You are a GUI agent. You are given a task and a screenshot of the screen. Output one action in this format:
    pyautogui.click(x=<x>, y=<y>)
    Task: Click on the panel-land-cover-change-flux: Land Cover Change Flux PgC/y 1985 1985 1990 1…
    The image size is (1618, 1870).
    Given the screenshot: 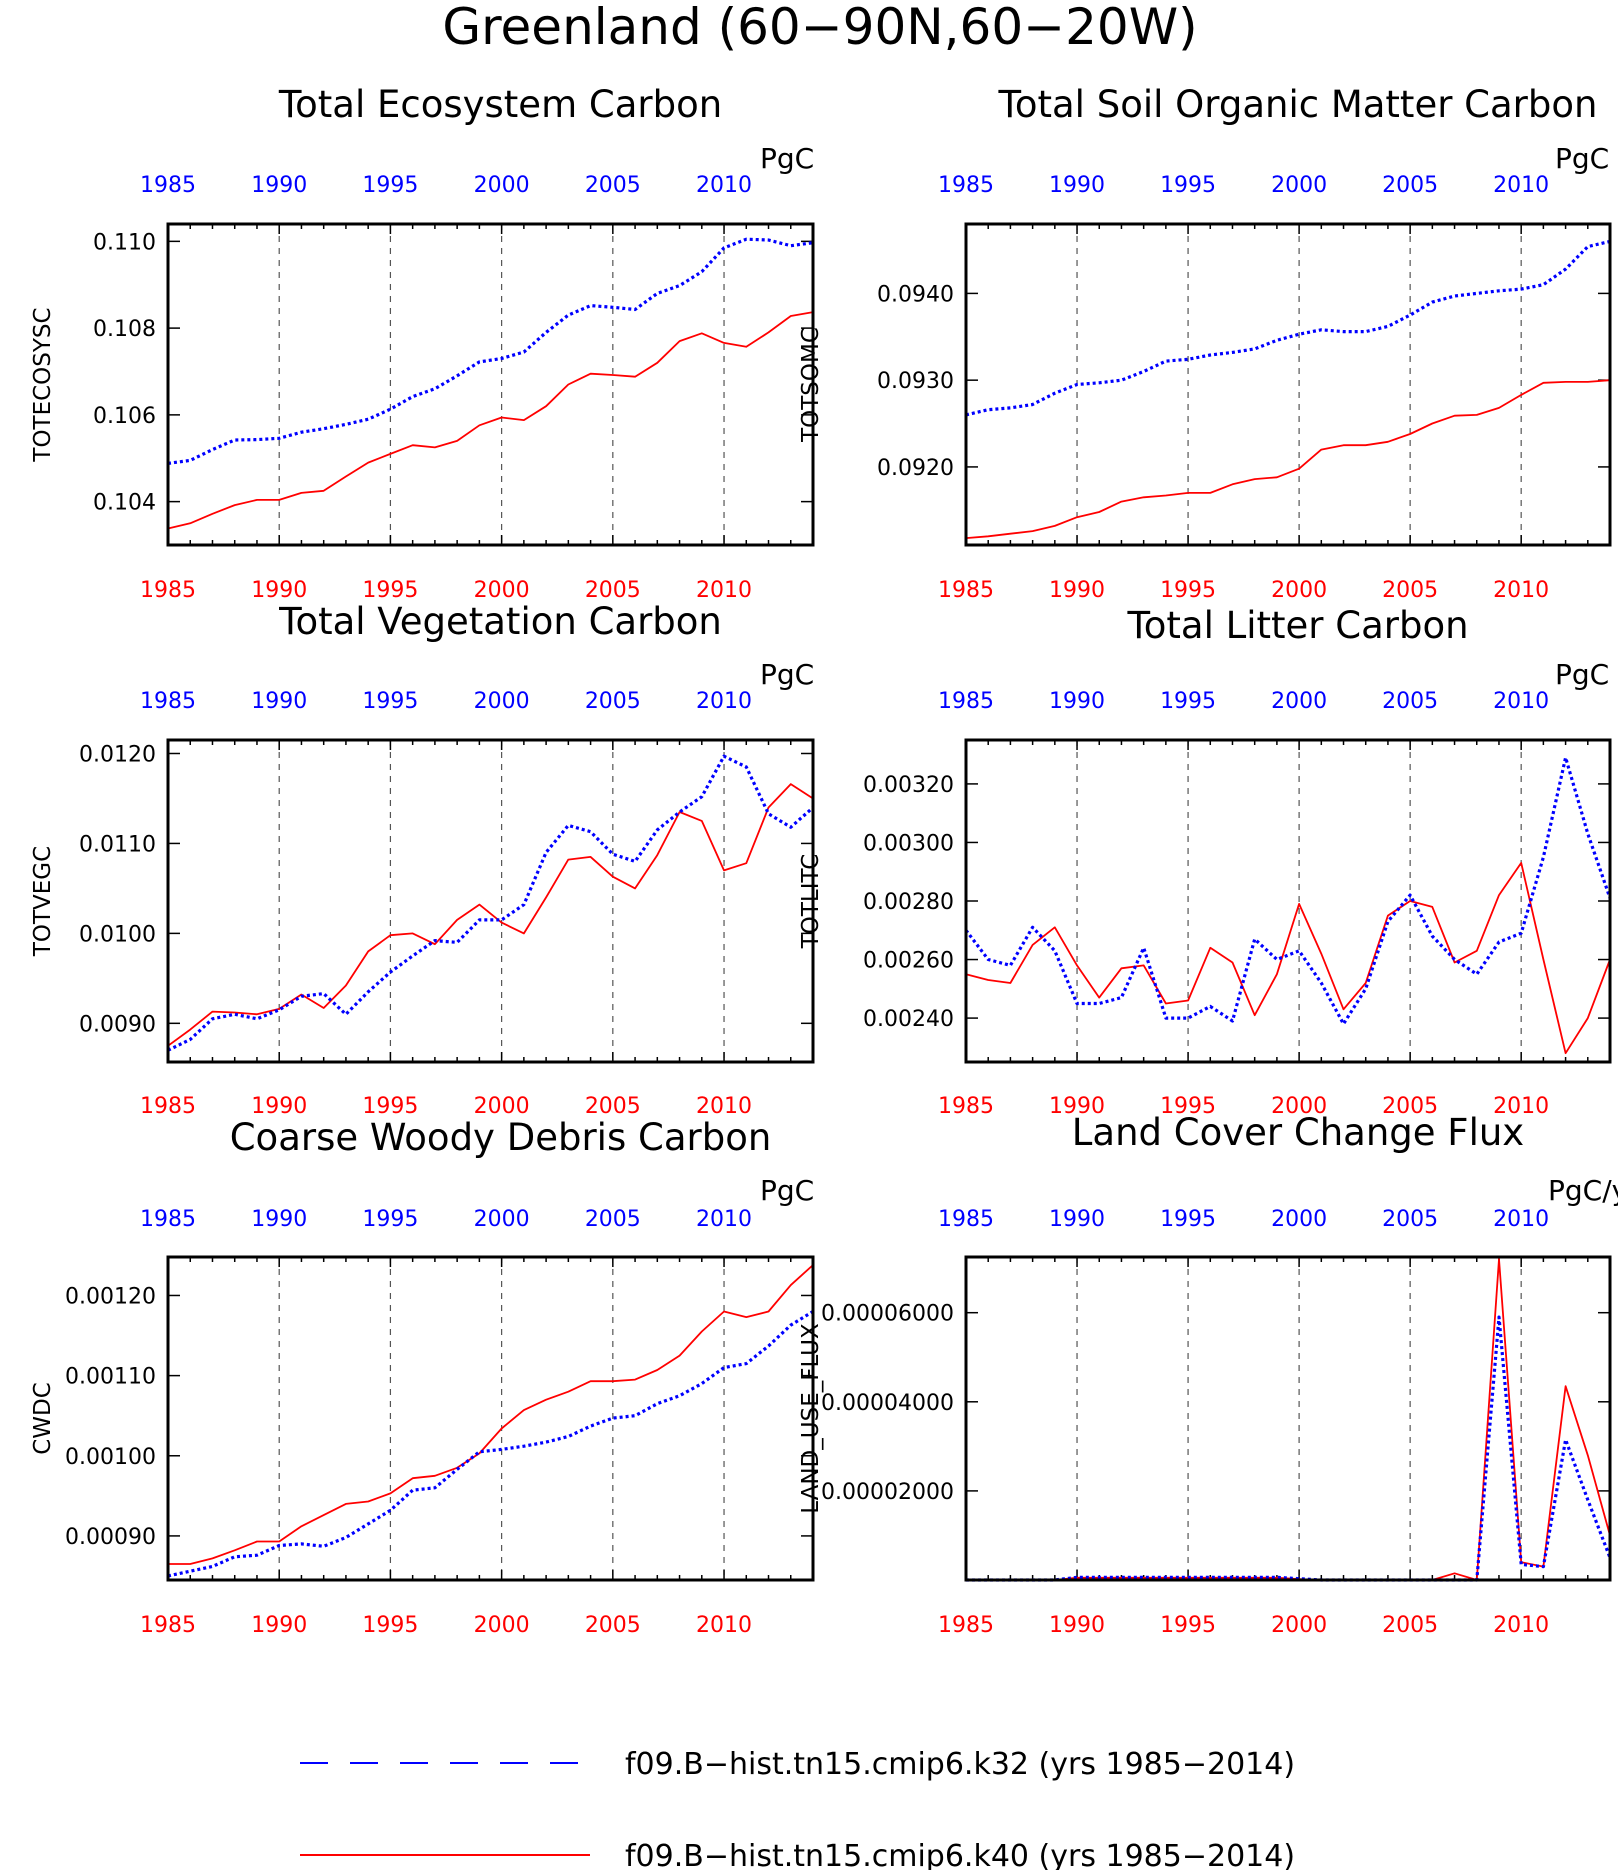 What is the action you would take?
    pyautogui.click(x=1208, y=1374)
    